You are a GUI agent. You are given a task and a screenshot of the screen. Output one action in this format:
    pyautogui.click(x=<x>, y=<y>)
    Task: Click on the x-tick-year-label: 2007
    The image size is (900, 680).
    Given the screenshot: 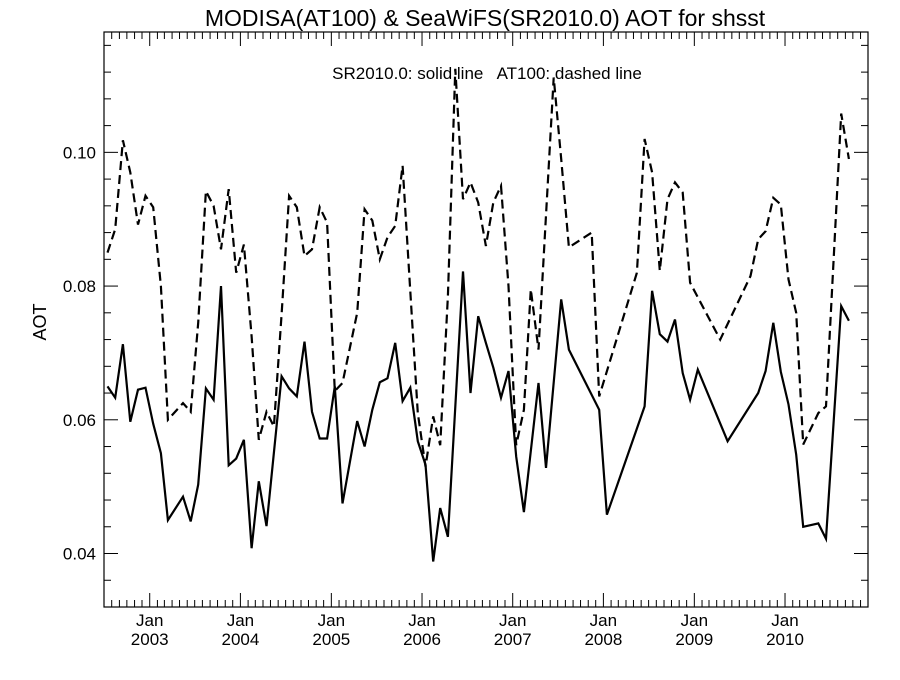 What is the action you would take?
    pyautogui.click(x=513, y=639)
    